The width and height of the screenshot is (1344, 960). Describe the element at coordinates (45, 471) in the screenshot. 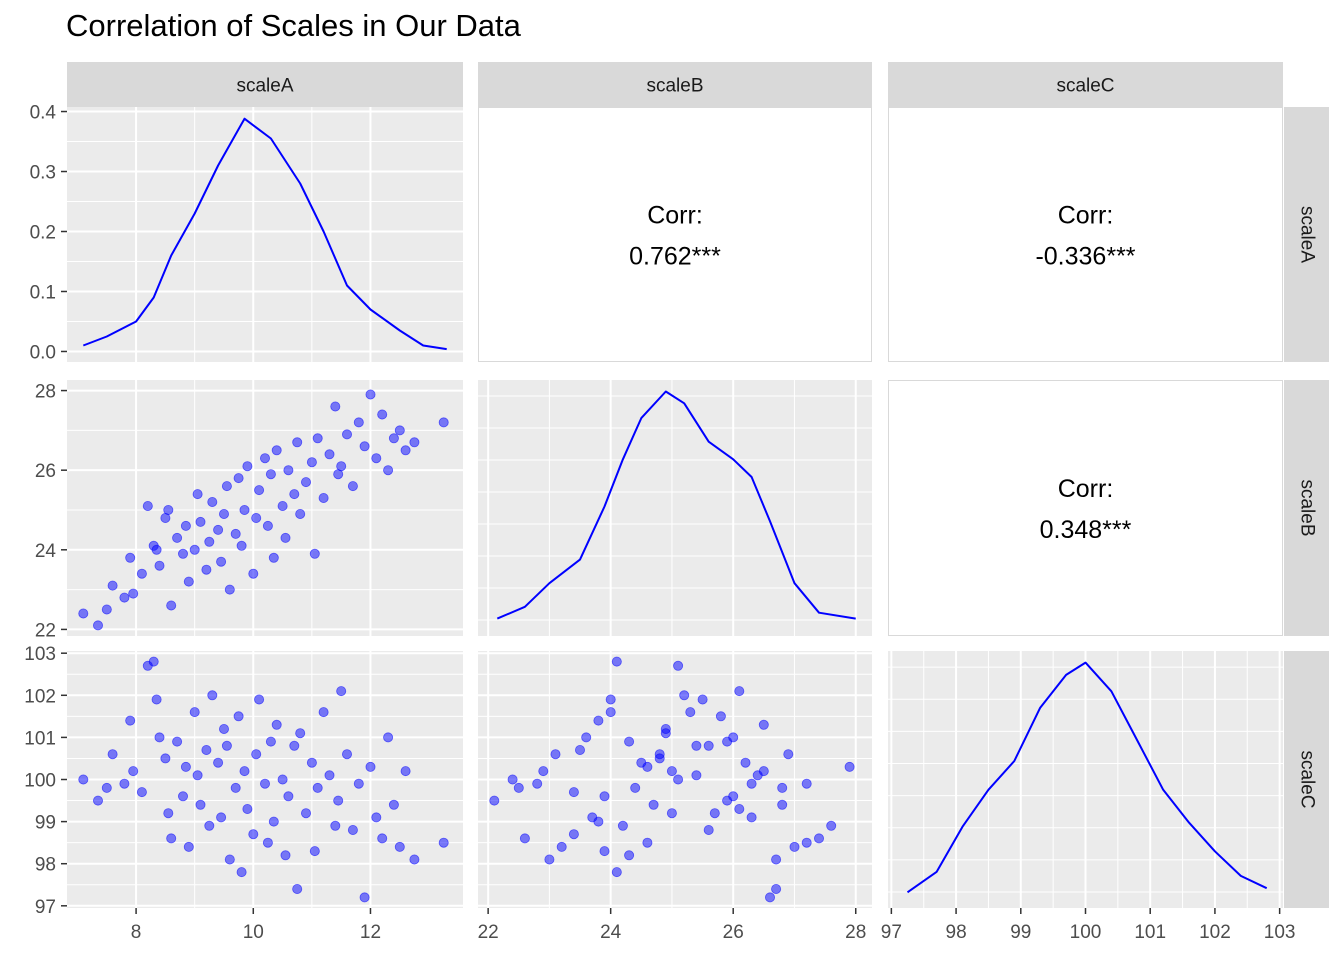

I see `y-tick-label: 26` at that location.